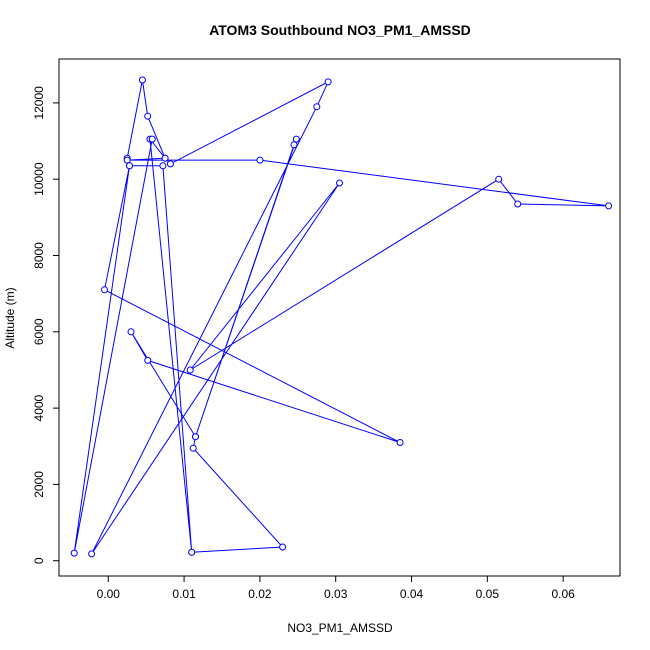 This screenshot has width=650, height=650. What do you see at coordinates (109, 594) in the screenshot?
I see `x-tick-label: 0.00` at bounding box center [109, 594].